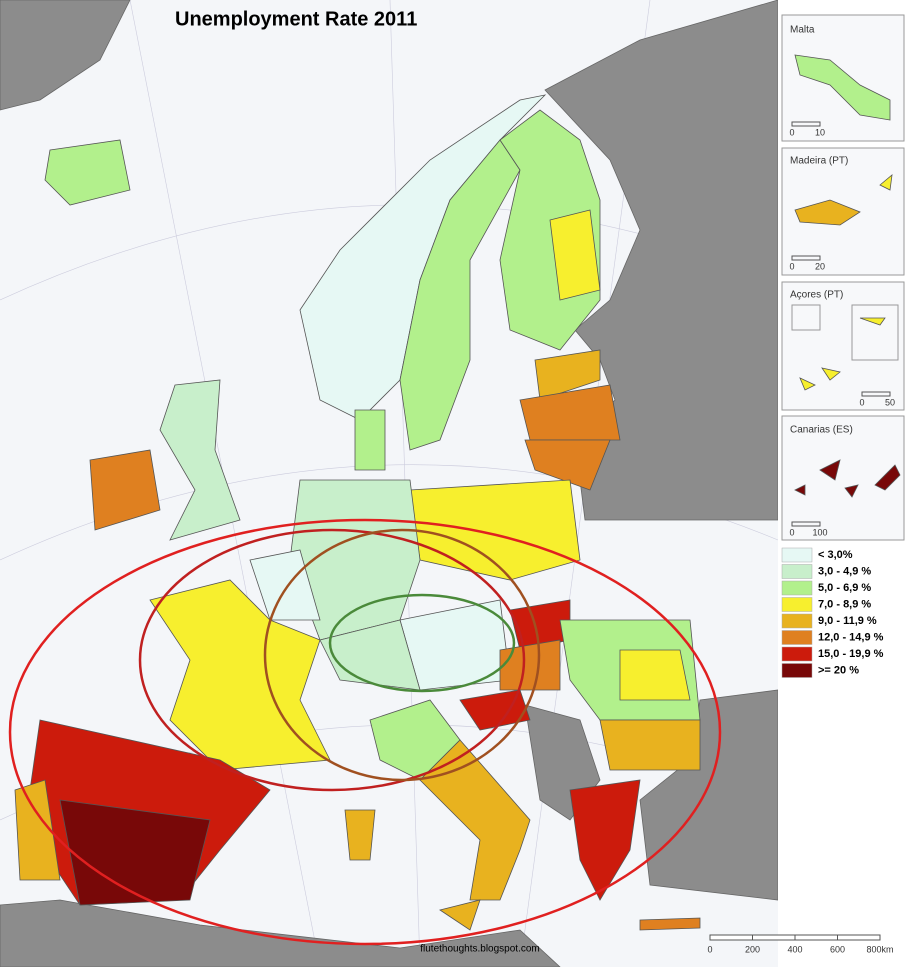  I want to click on legend-label: 3,0 - 4,9 %, so click(844, 571).